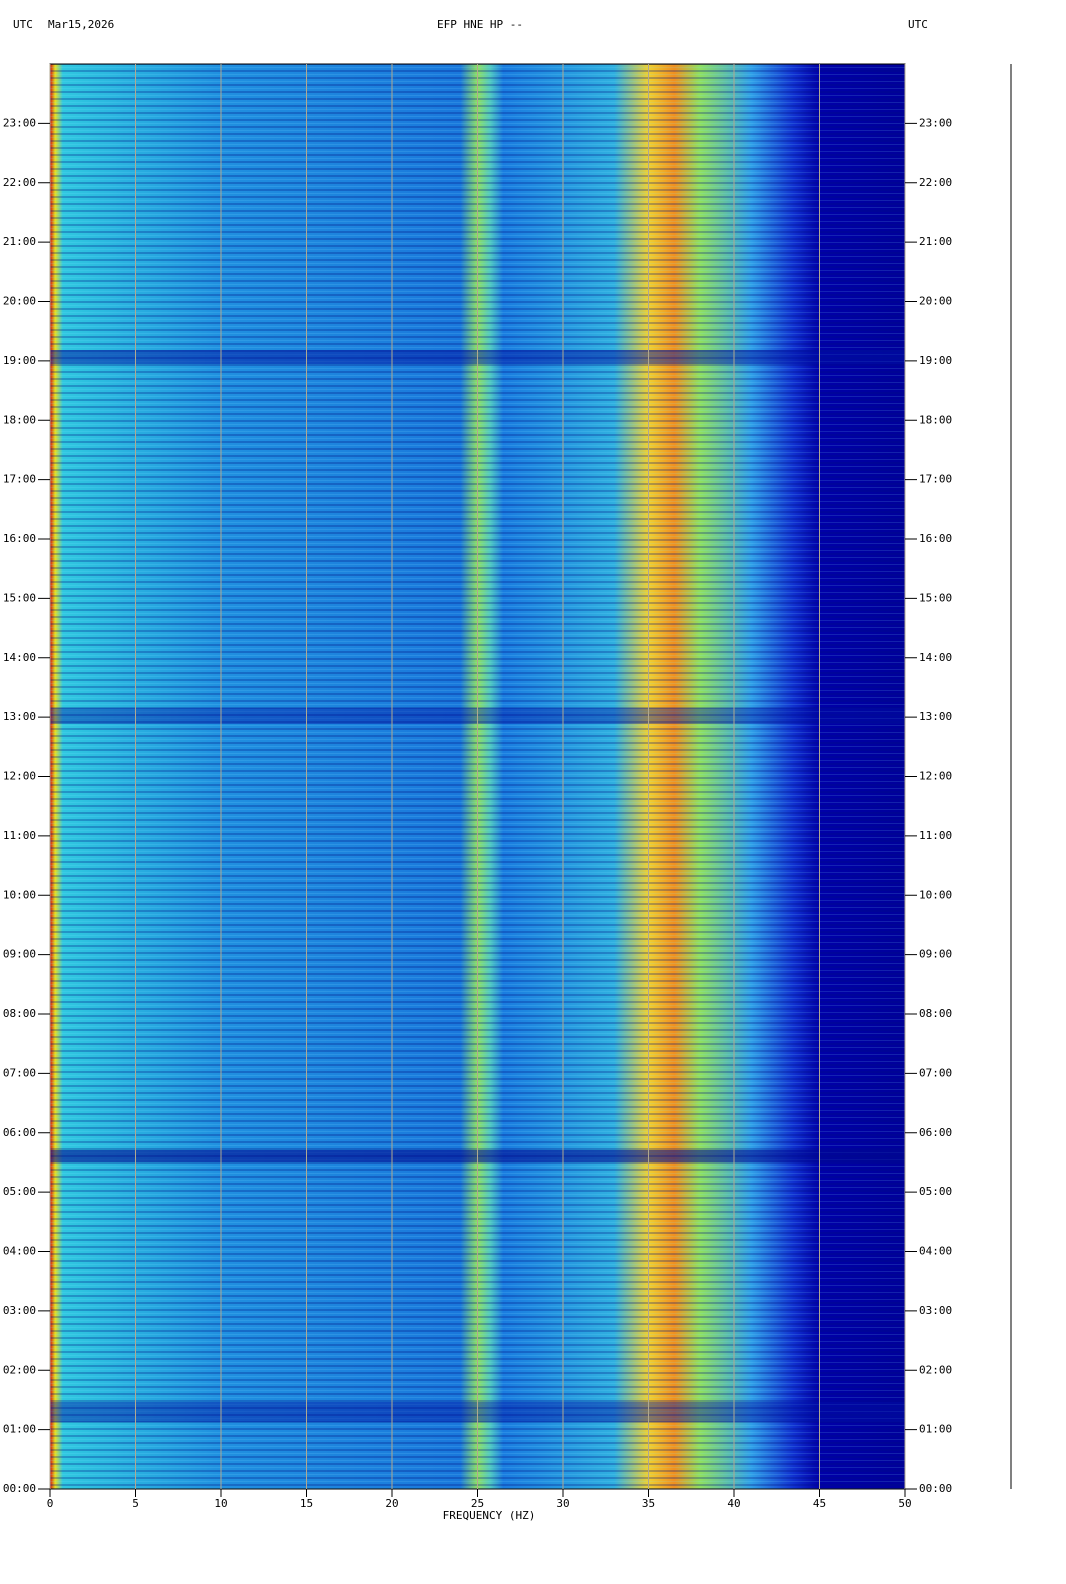 The height and width of the screenshot is (1584, 1066). What do you see at coordinates (81, 24) in the screenshot?
I see `date: Mar15,2026` at bounding box center [81, 24].